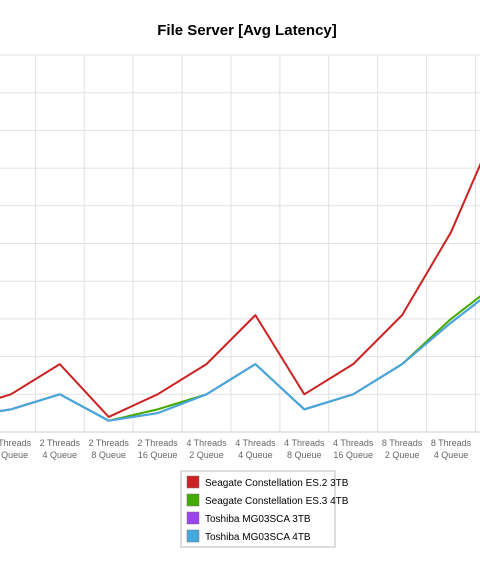  What do you see at coordinates (277, 483) in the screenshot?
I see `legend-label: Seagate Constellation ES.2 3TB` at bounding box center [277, 483].